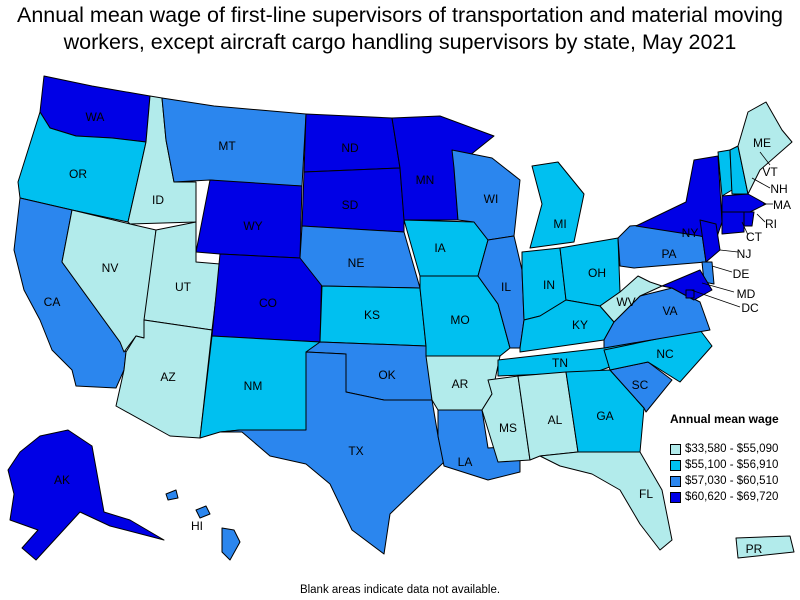 The width and height of the screenshot is (800, 600). What do you see at coordinates (549, 285) in the screenshot?
I see `state-label-in: IN` at bounding box center [549, 285].